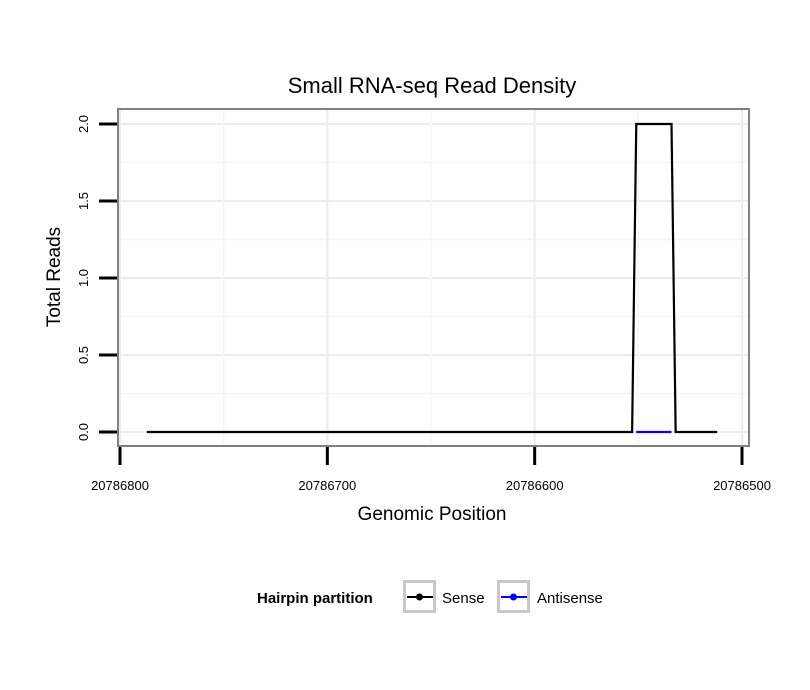  What do you see at coordinates (570, 598) in the screenshot?
I see `legend-label-antisense: Antisense` at bounding box center [570, 598].